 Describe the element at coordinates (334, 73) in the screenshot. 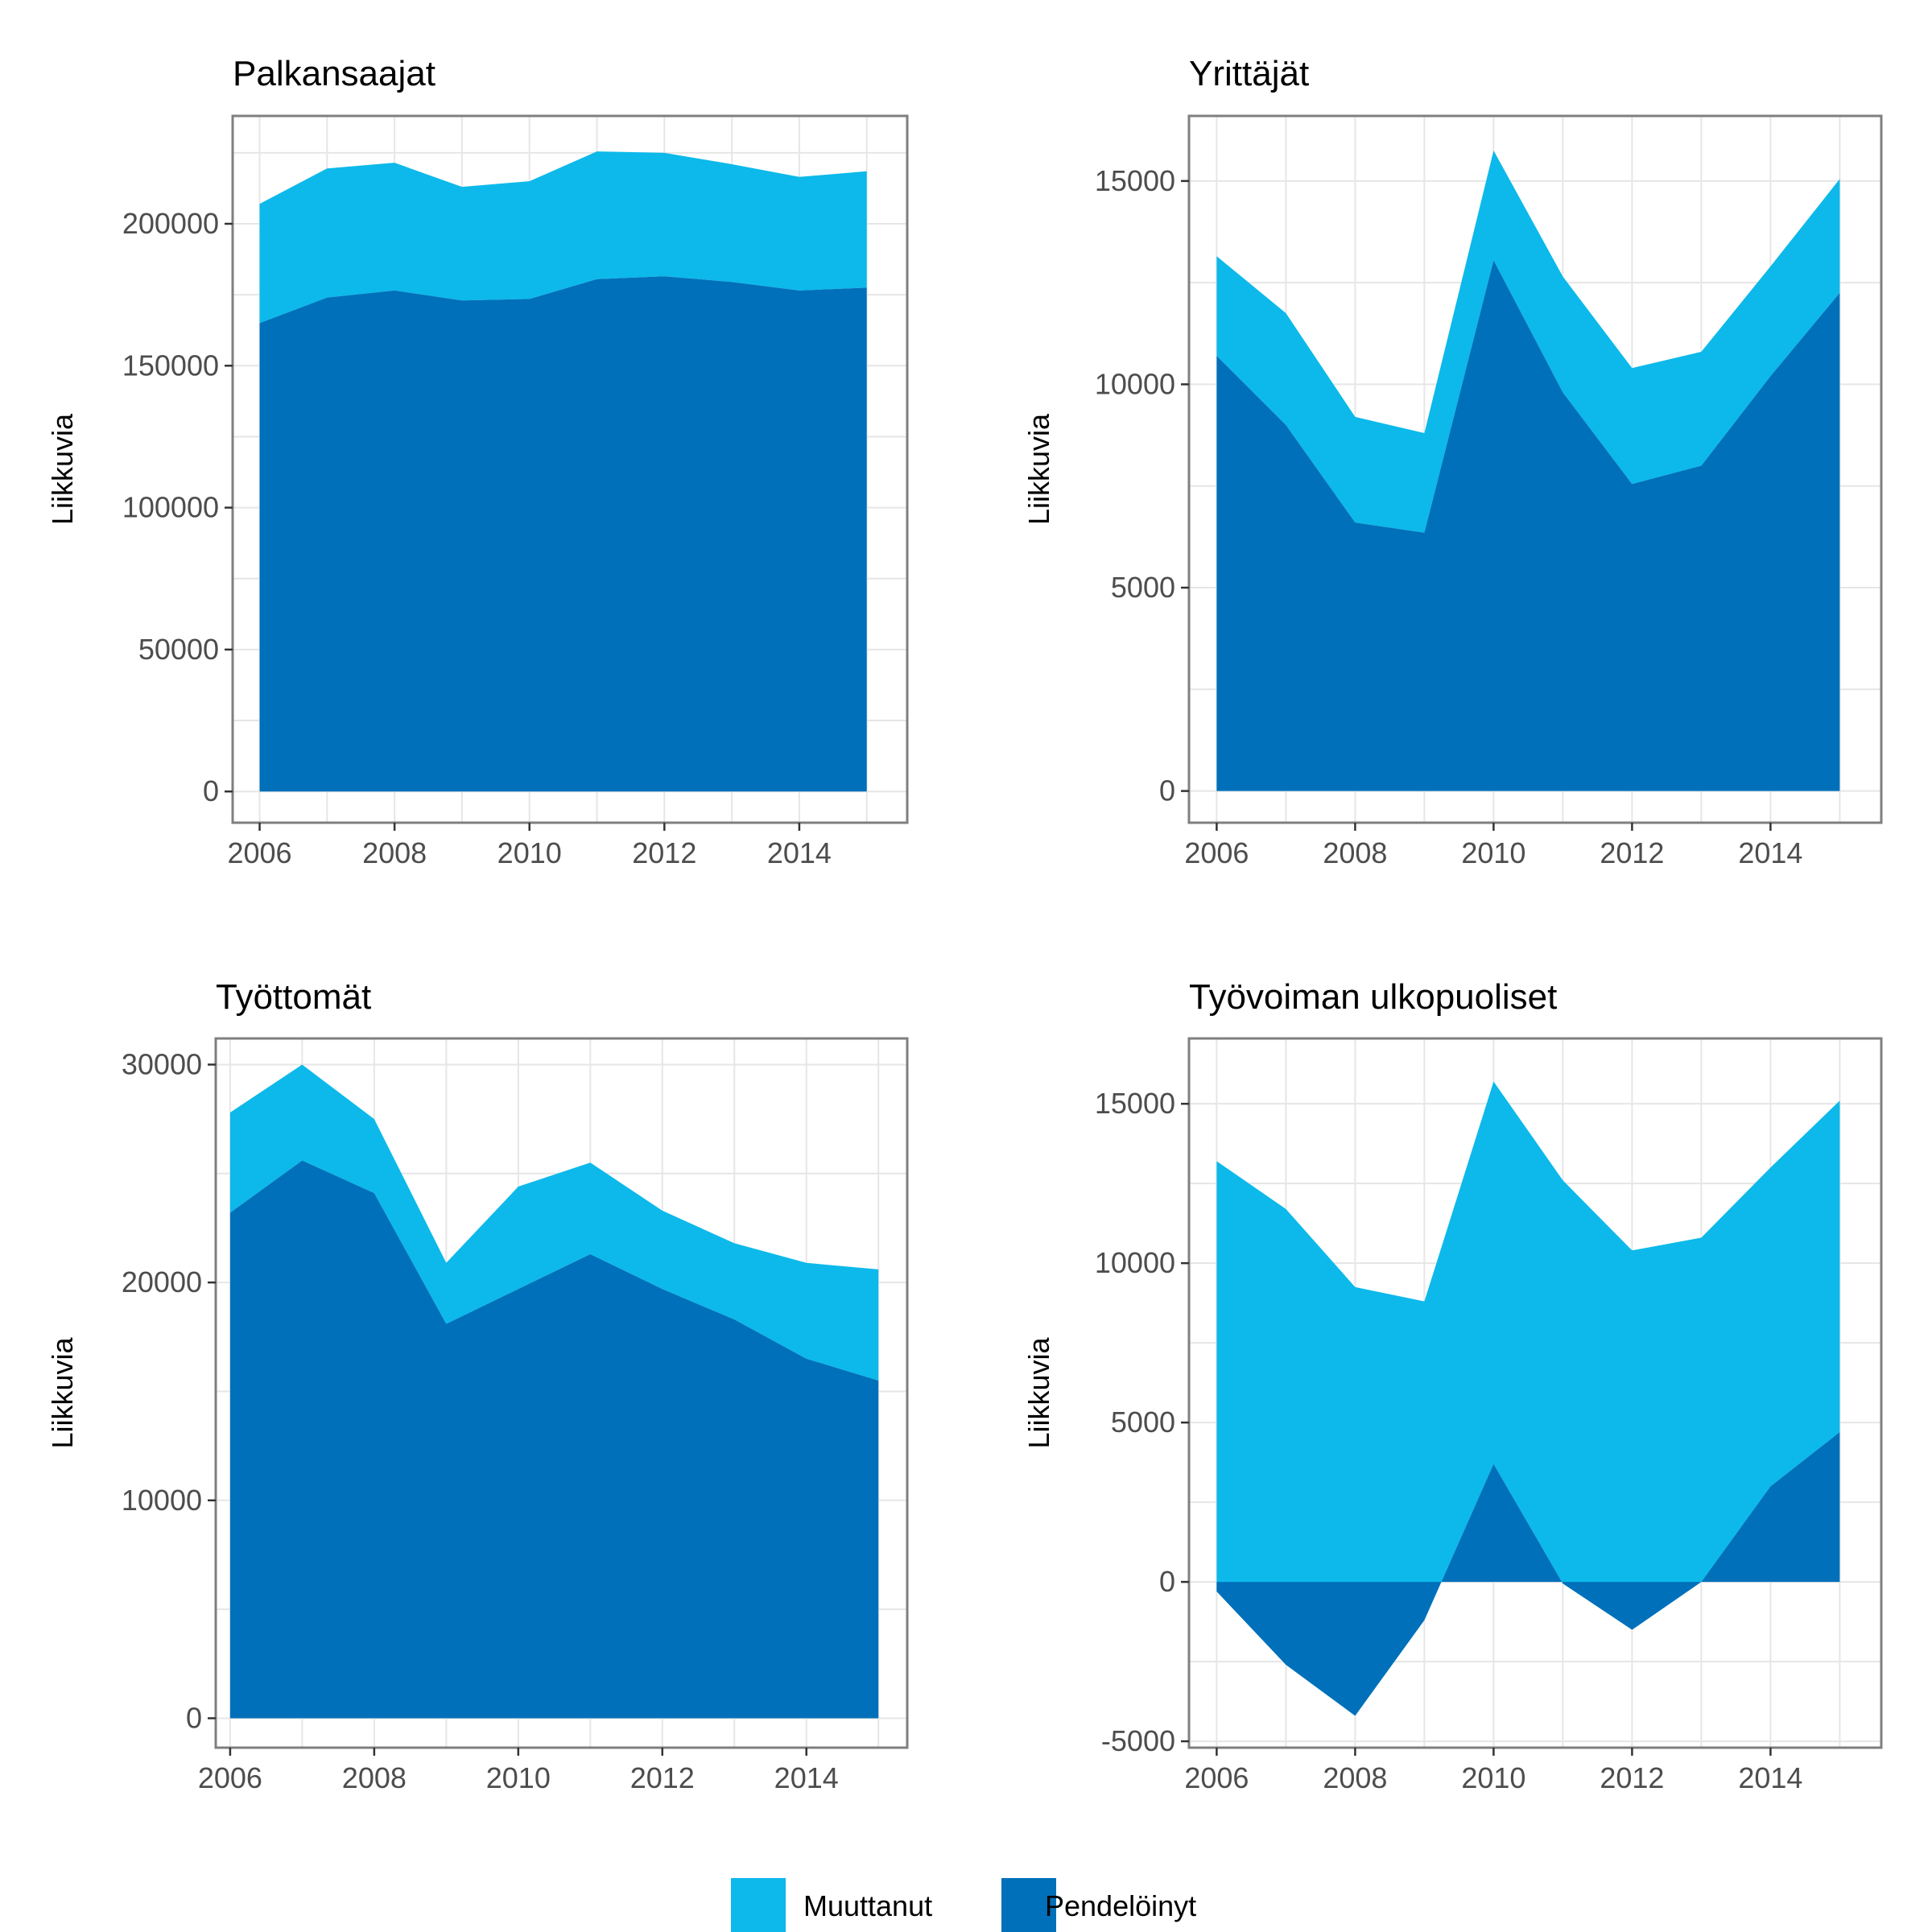

I see `panel-title: Palkansaajat` at that location.